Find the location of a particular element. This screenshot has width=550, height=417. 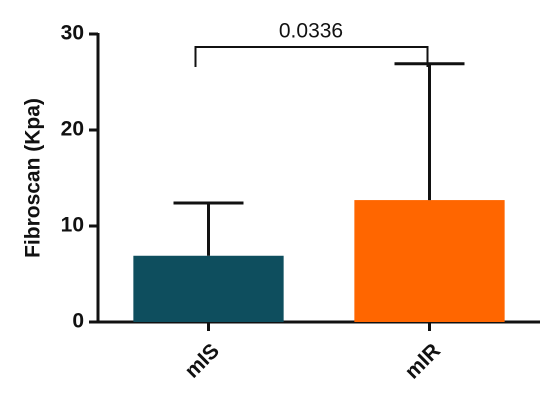

y-tick-label: 20 is located at coordinates (72, 129).